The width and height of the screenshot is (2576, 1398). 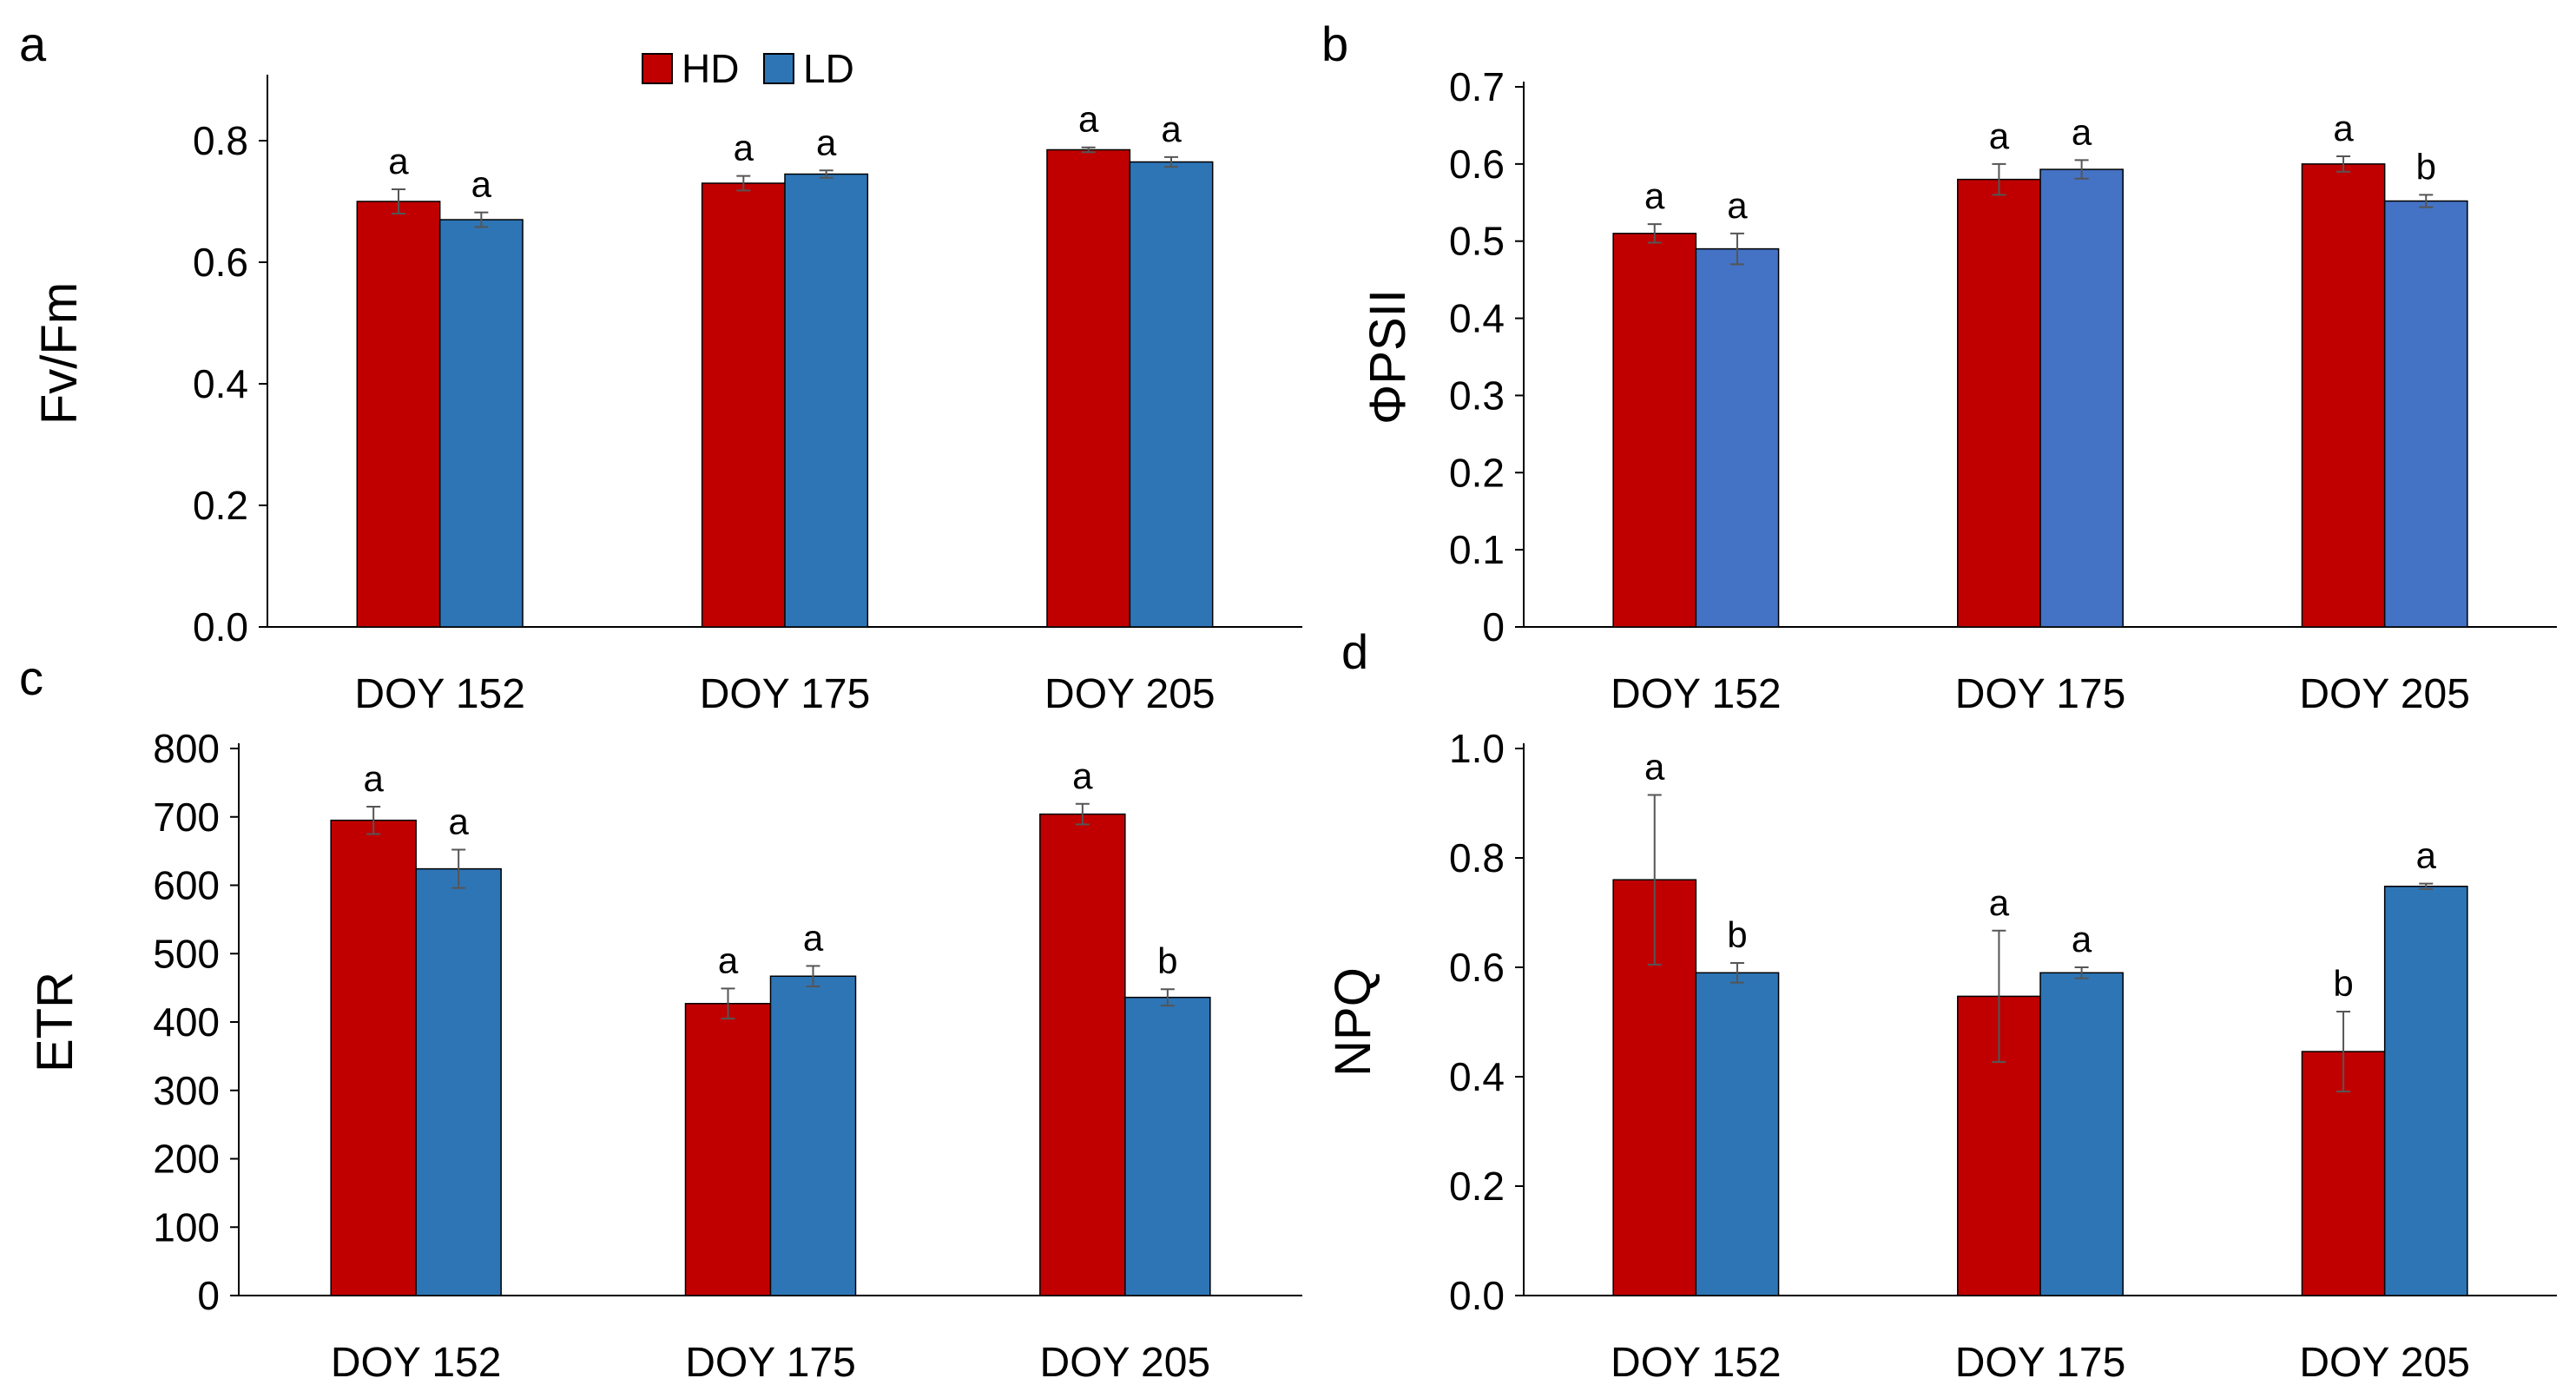 I want to click on legend-swatch-ld, so click(x=778, y=68).